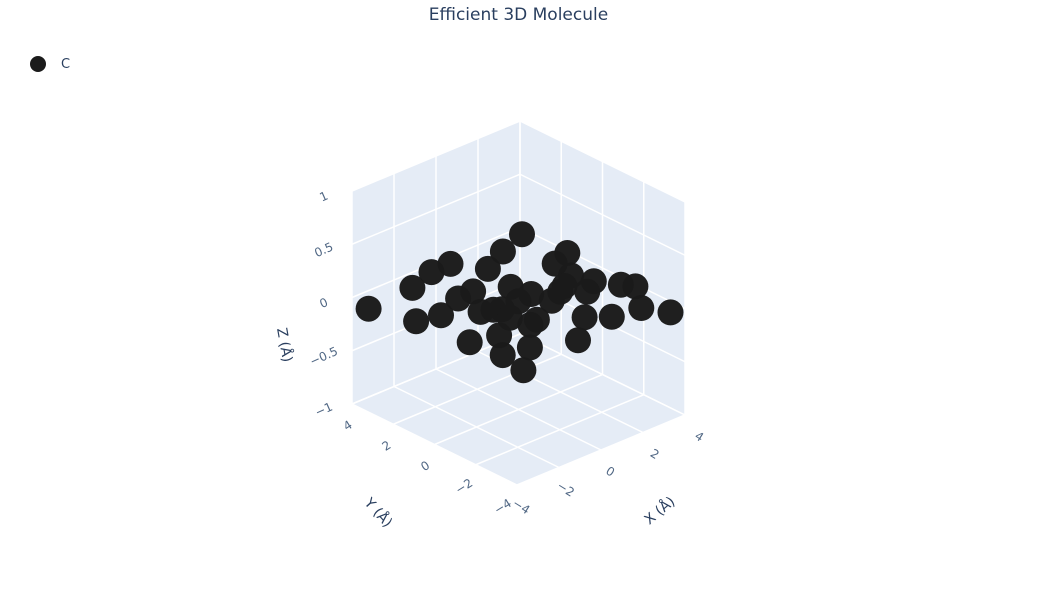 The width and height of the screenshot is (1037, 600). I want to click on y-tick-label: −4, so click(503, 506).